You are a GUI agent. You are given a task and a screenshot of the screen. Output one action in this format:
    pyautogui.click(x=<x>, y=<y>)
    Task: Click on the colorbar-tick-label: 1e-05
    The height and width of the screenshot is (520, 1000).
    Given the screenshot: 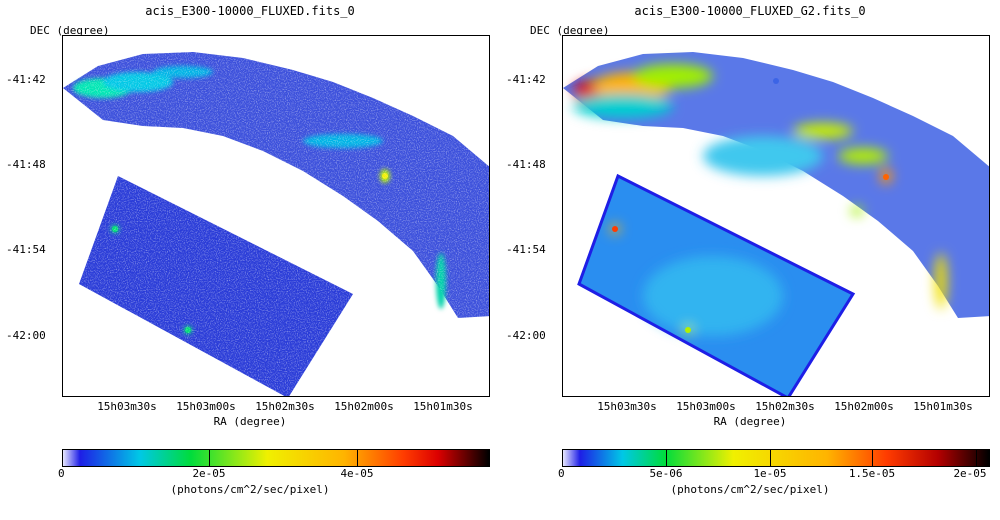 What is the action you would take?
    pyautogui.click(x=770, y=473)
    